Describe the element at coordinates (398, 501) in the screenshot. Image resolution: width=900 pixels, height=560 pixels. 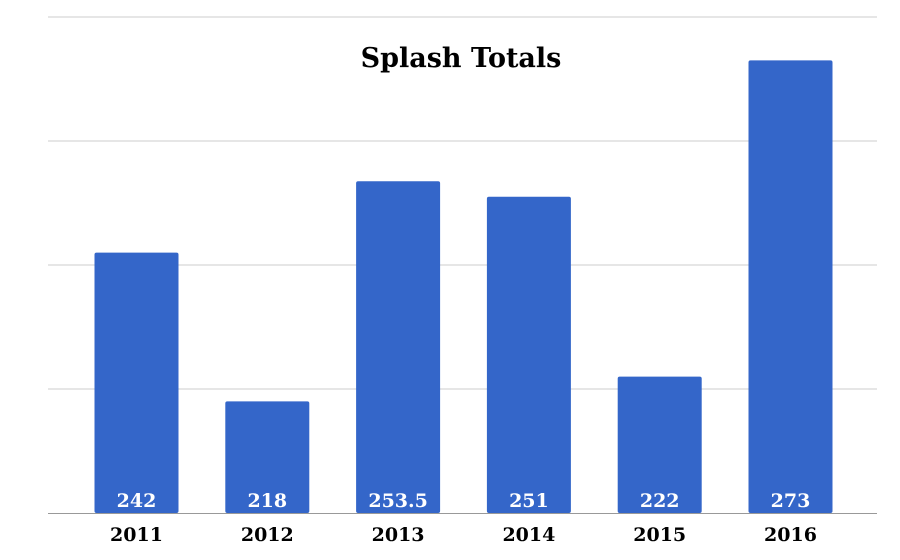
I see `data-label-2013: 253.5` at that location.